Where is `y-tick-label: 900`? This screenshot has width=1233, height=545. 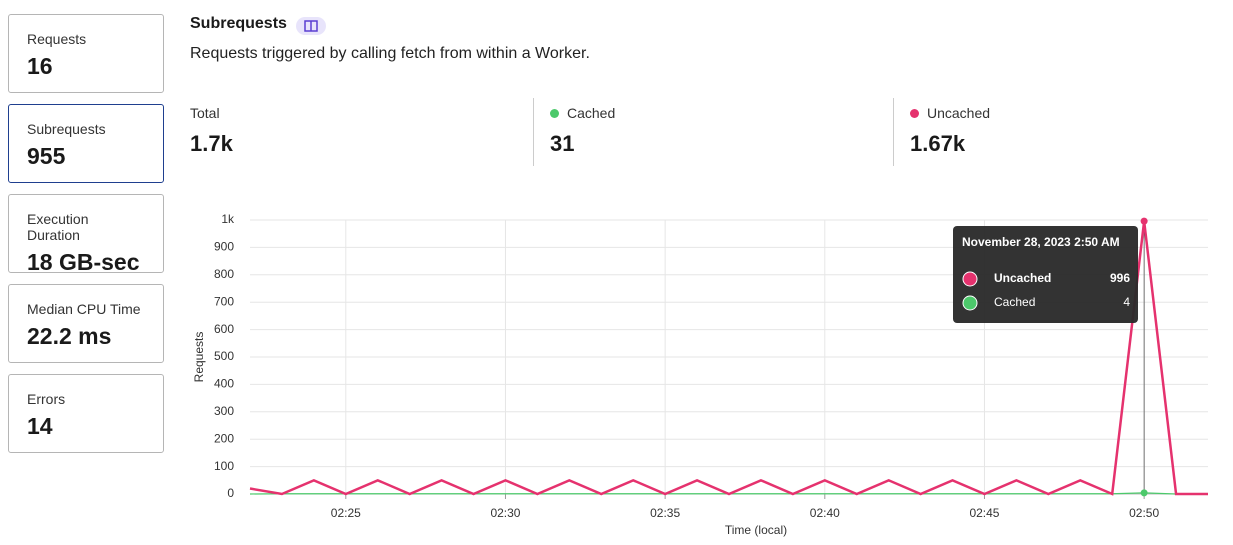 y-tick-label: 900 is located at coordinates (224, 247).